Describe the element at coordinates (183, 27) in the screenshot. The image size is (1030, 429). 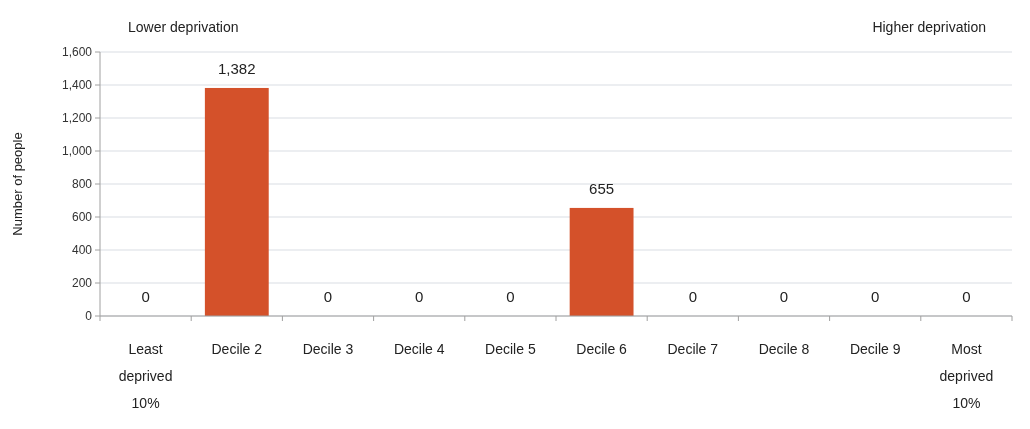
I see `text: Lower deprivation` at that location.